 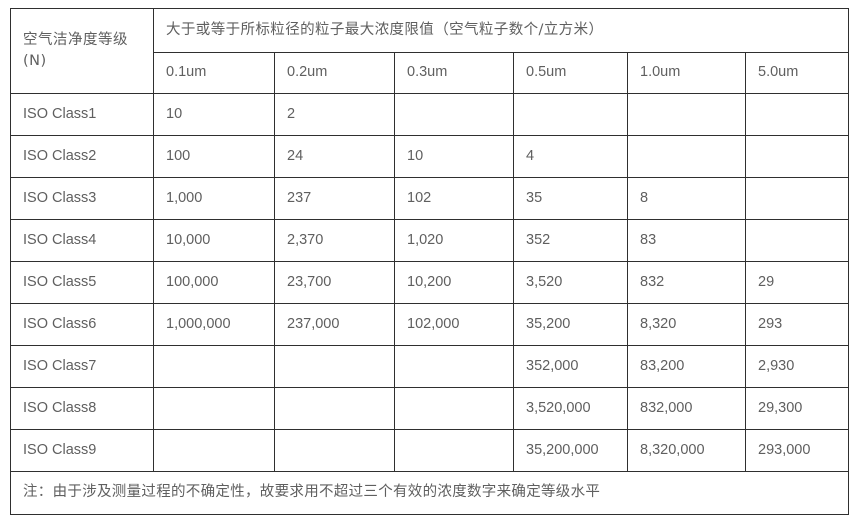 I want to click on particle-size-header-2: 0.3um, so click(x=454, y=73).